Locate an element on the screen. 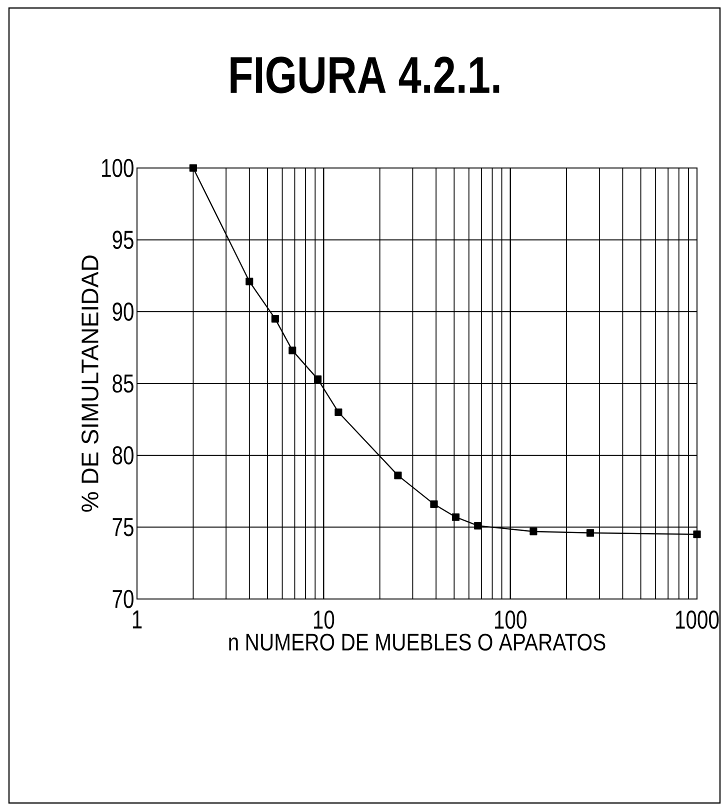 Image resolution: width=728 pixels, height=811 pixels. x-tick-label: 10 is located at coordinates (324, 619).